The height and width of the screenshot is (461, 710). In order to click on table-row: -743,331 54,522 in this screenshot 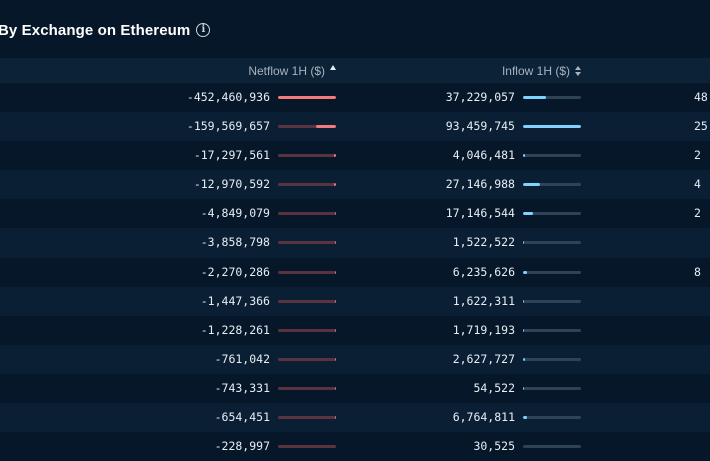, I will do `click(355, 388)`.